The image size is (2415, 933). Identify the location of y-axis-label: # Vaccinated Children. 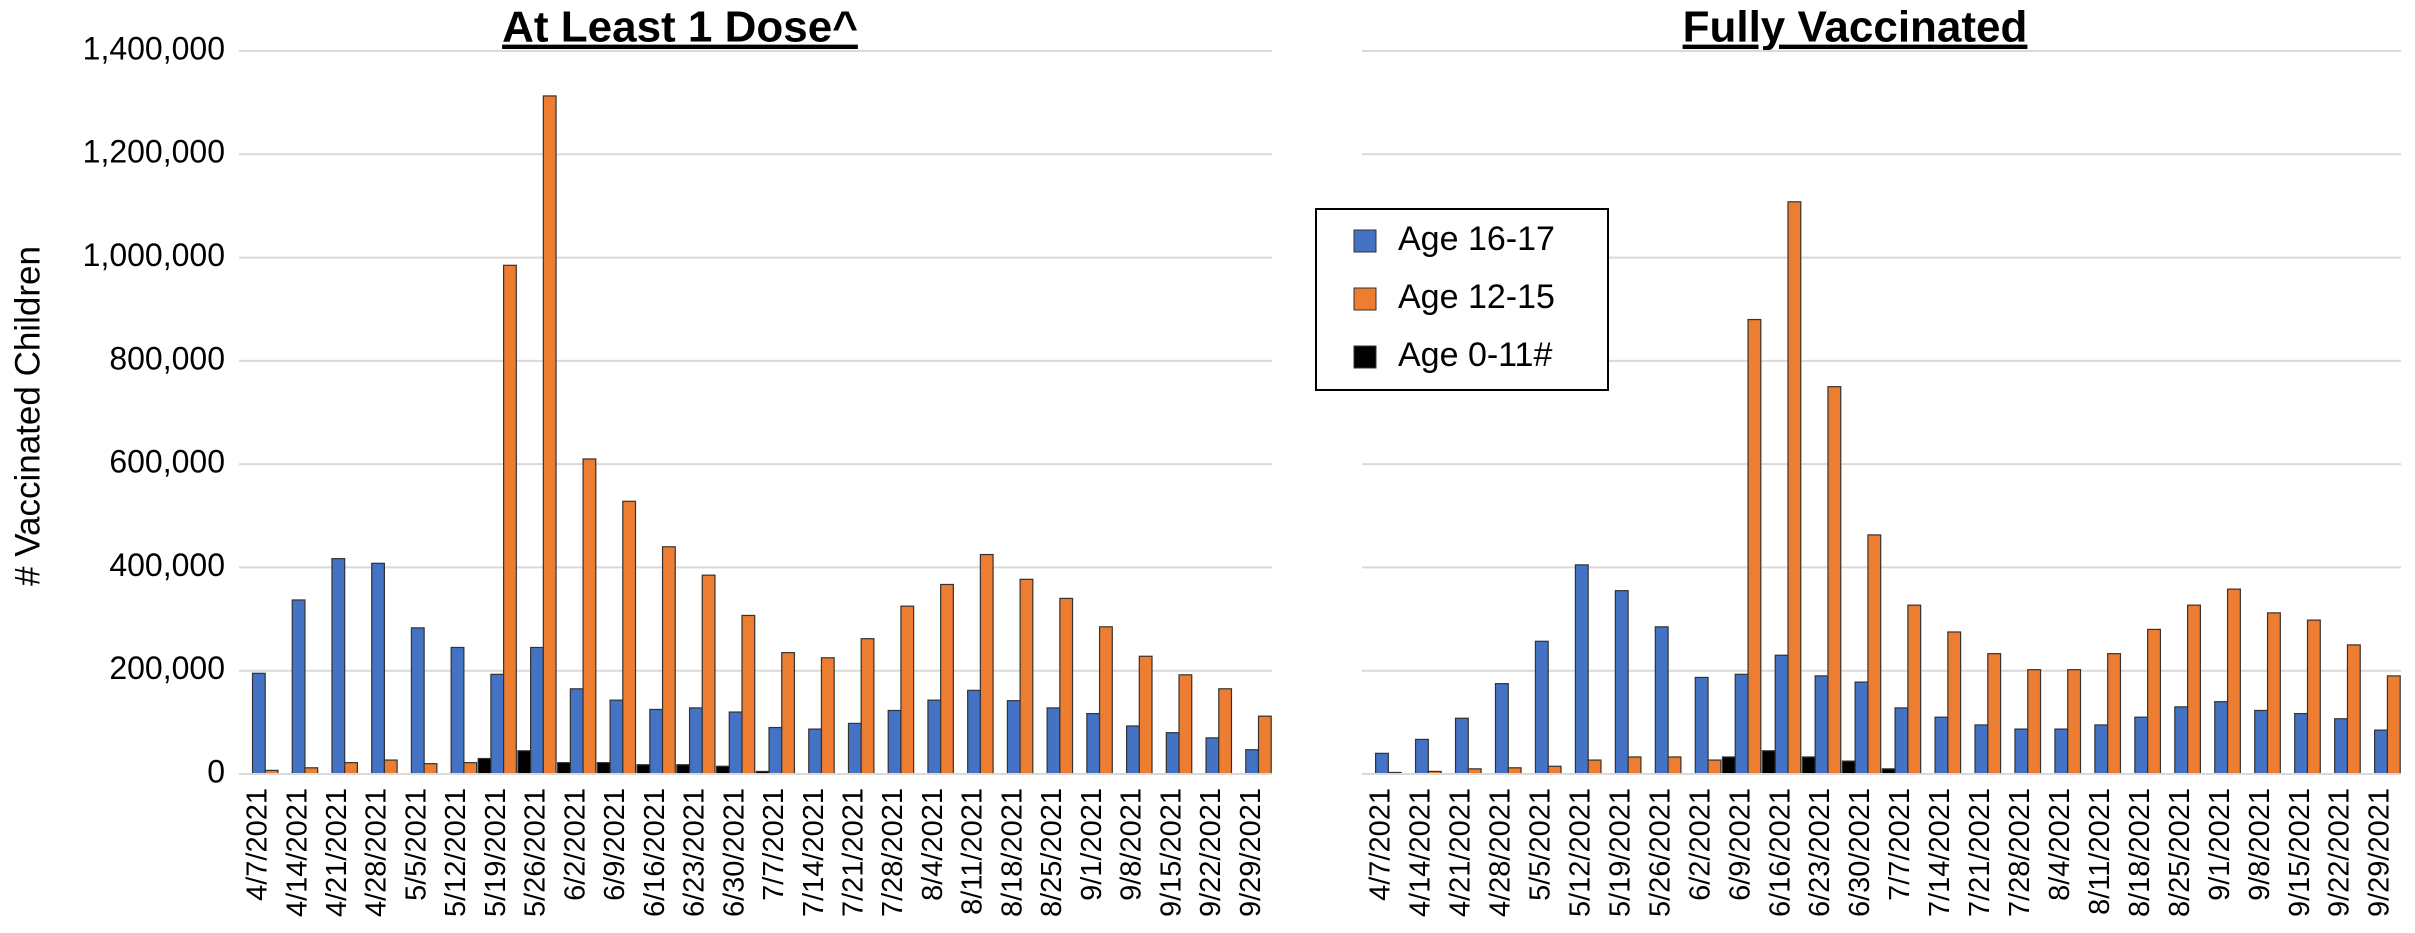
(27, 416).